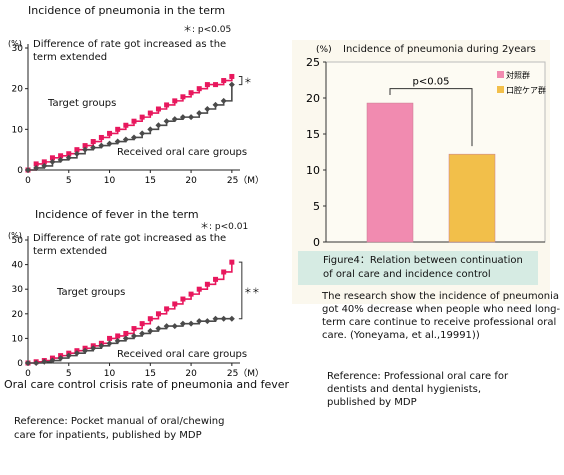  Describe the element at coordinates (18, 241) in the screenshot. I see `y-tick-label: 50` at that location.